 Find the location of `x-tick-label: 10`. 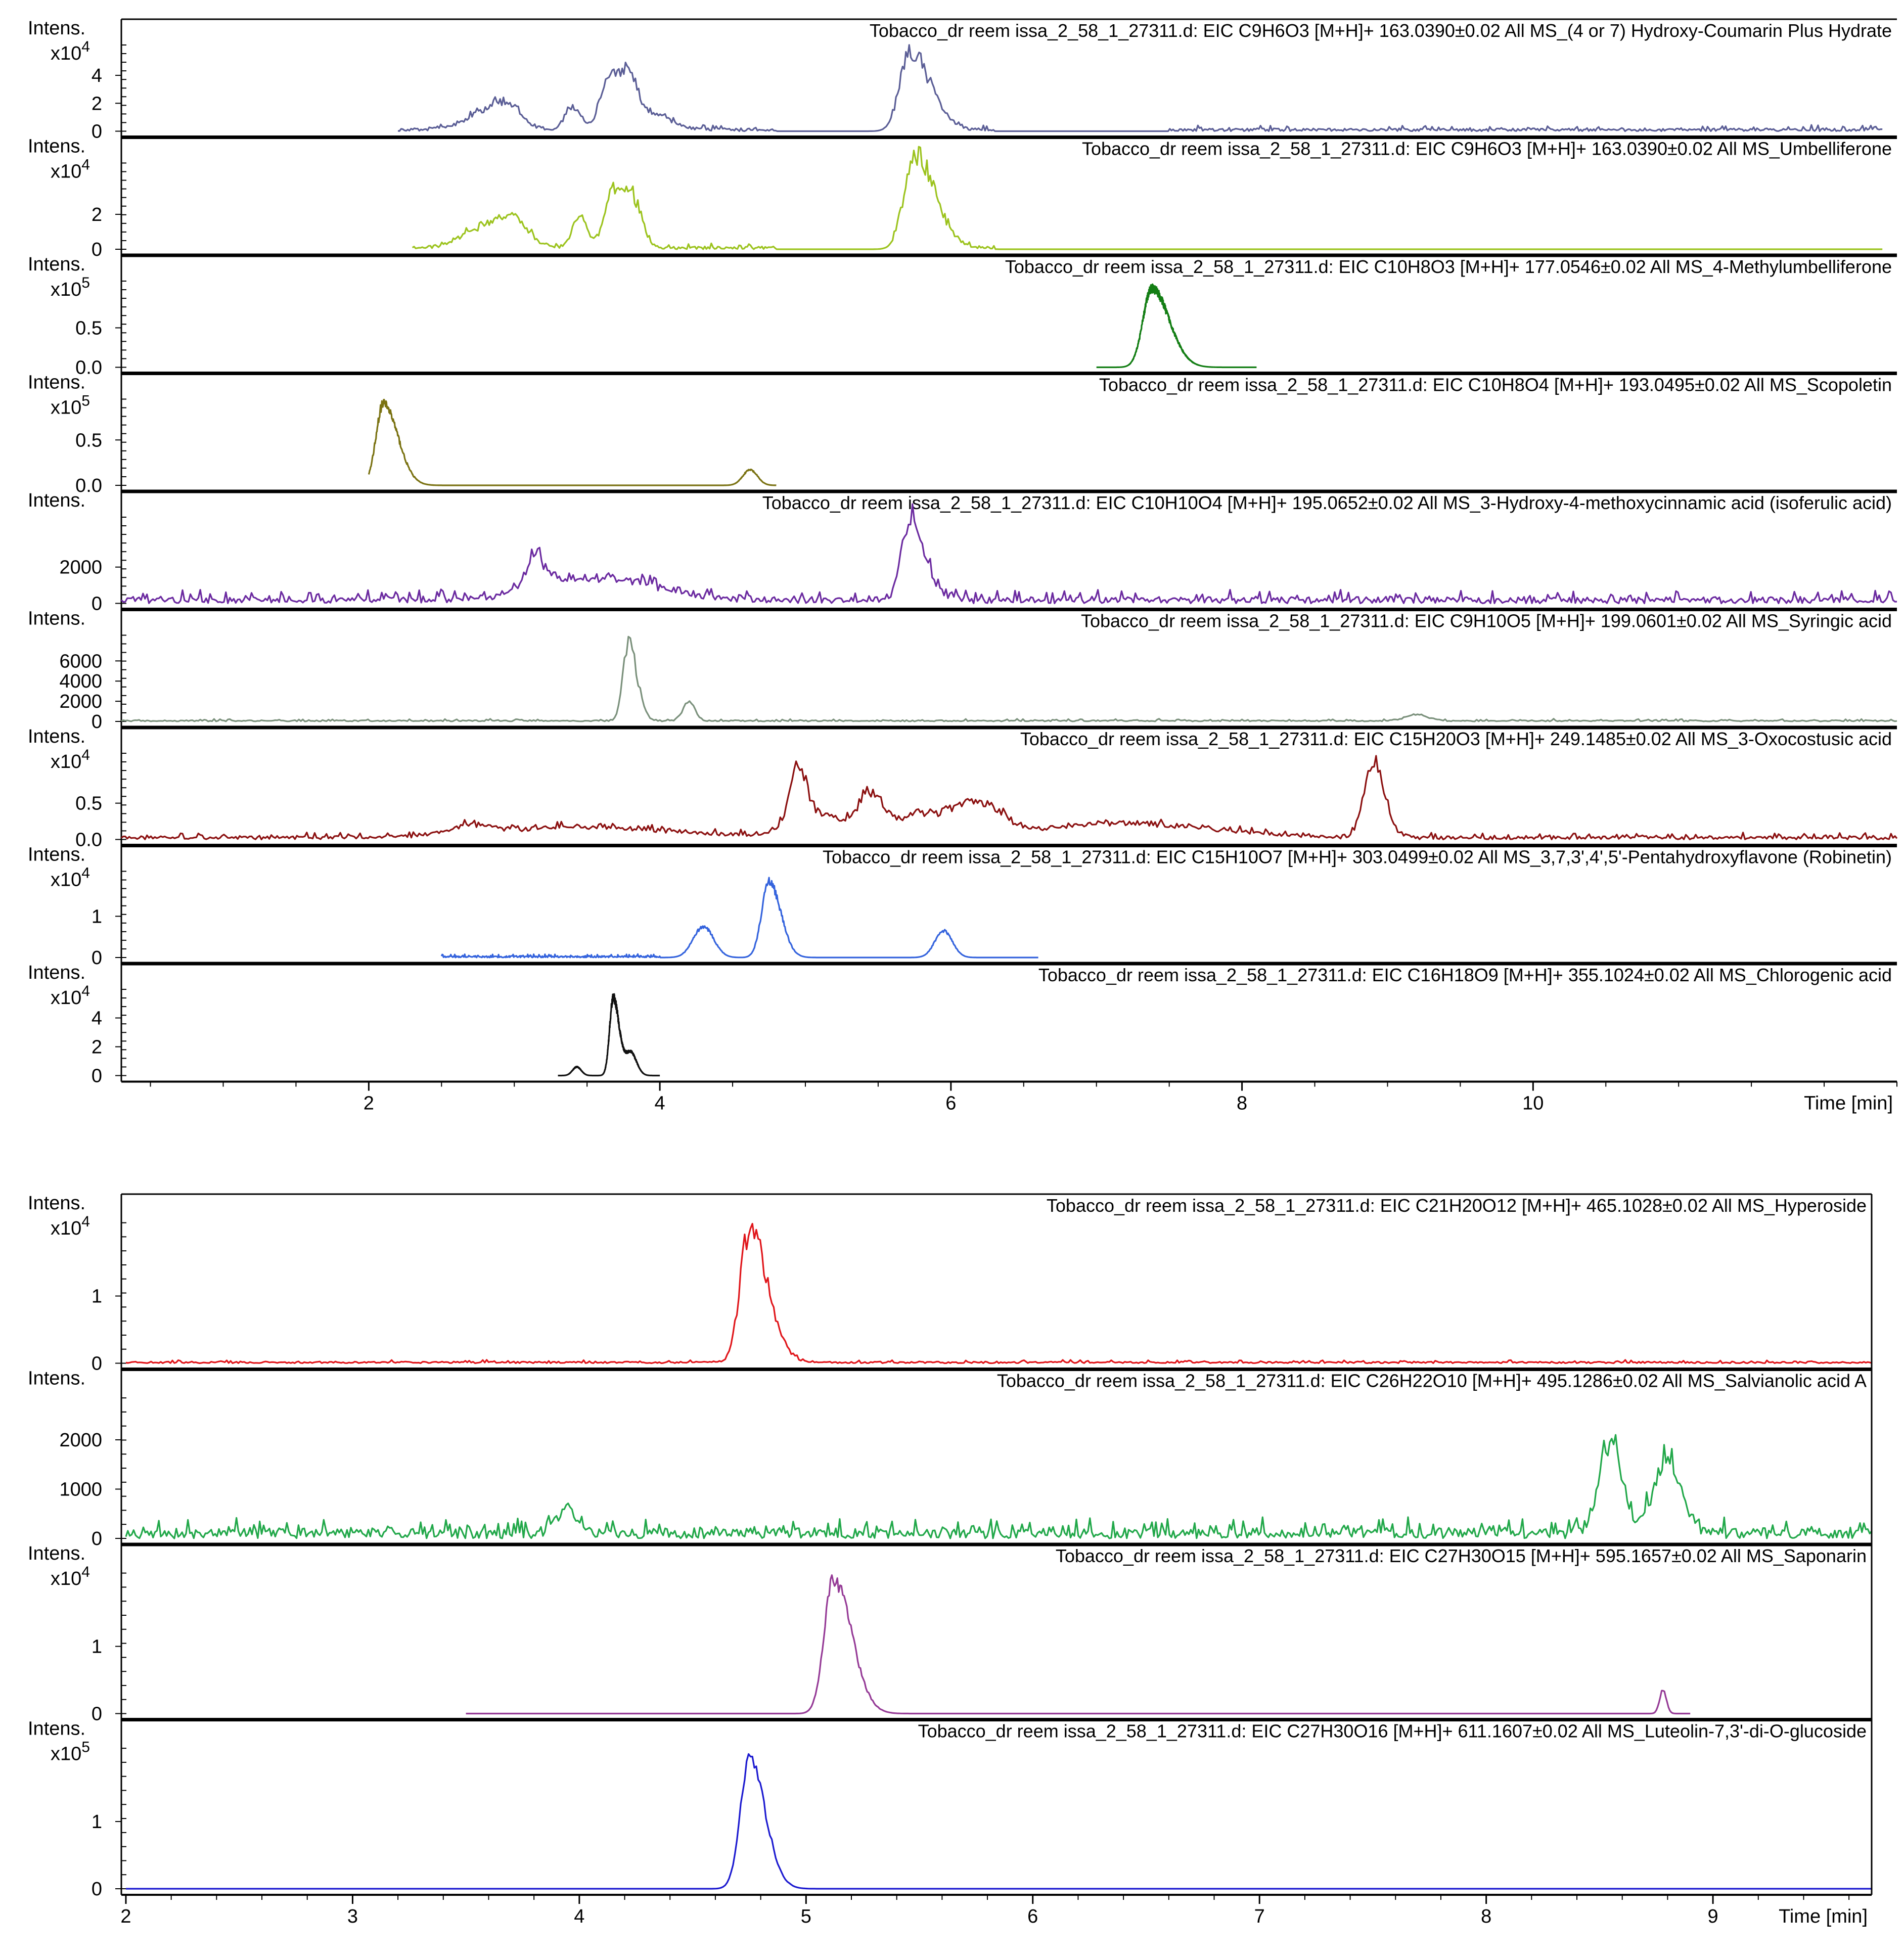

x-tick-label: 10 is located at coordinates (1533, 1103).